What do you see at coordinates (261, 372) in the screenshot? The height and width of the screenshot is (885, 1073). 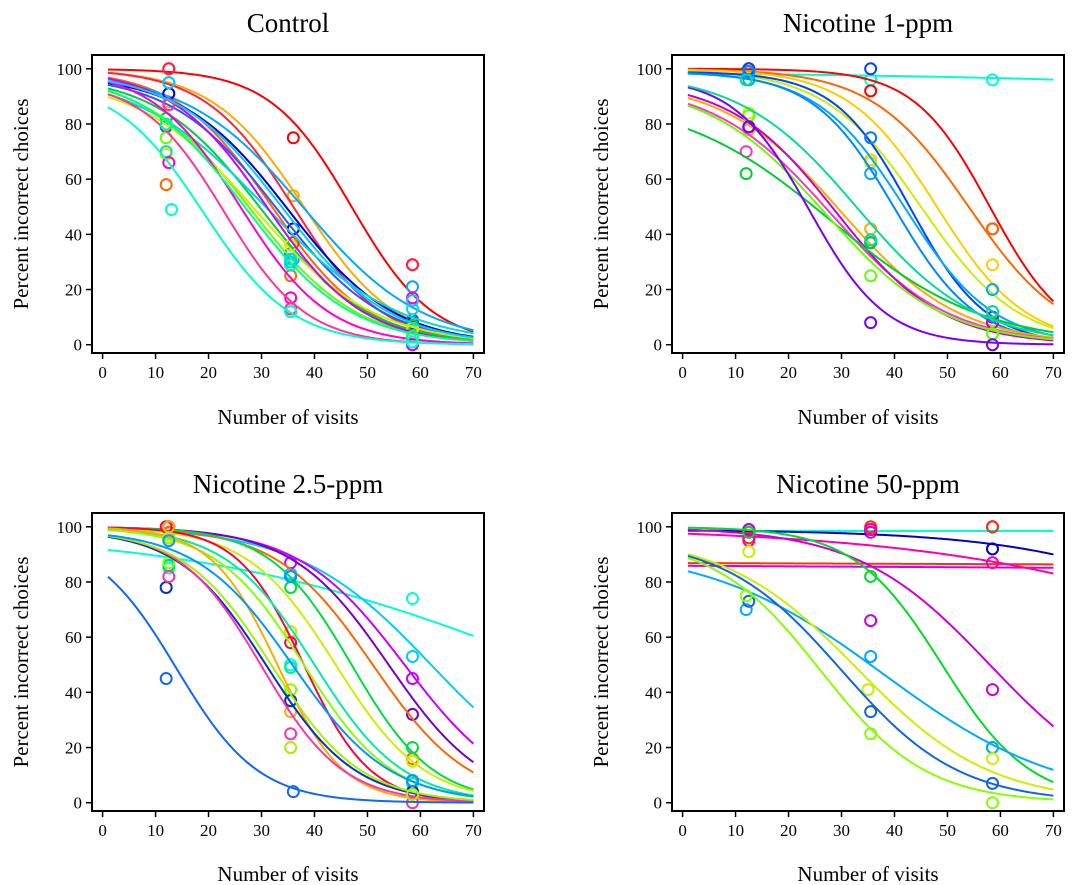 I see `x-tick-label: 30` at bounding box center [261, 372].